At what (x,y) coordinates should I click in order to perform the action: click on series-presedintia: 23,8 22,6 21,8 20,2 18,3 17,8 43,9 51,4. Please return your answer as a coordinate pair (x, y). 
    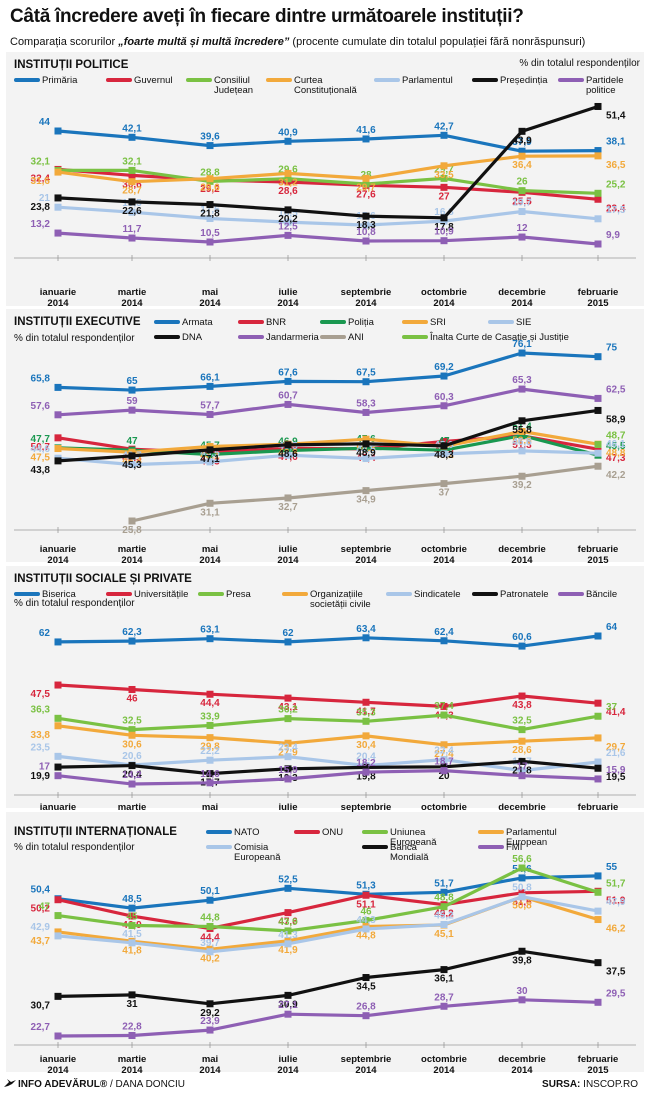
    Looking at the image, I should click on (328, 167).